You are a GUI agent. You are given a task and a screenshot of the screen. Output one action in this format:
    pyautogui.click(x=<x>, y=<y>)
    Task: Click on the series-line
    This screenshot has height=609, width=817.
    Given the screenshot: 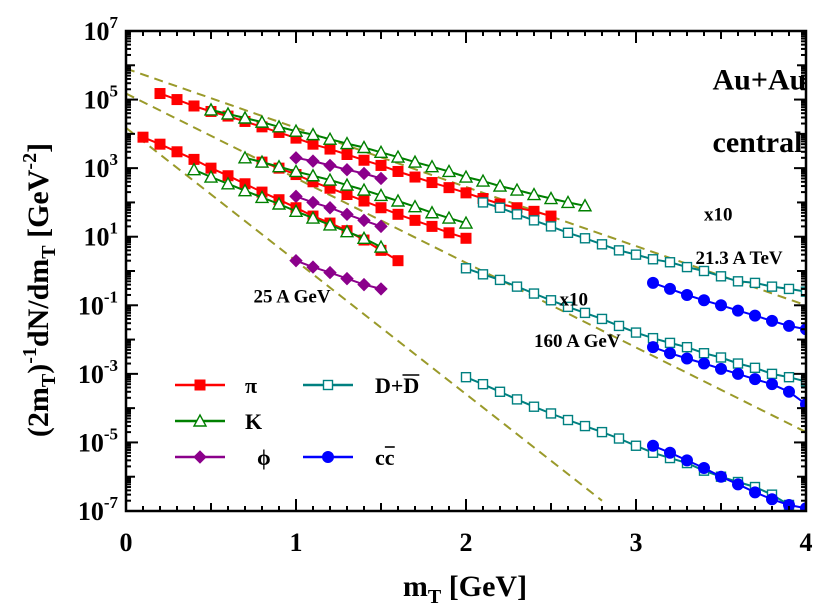 What is the action you would take?
    pyautogui.click(x=729, y=477)
    